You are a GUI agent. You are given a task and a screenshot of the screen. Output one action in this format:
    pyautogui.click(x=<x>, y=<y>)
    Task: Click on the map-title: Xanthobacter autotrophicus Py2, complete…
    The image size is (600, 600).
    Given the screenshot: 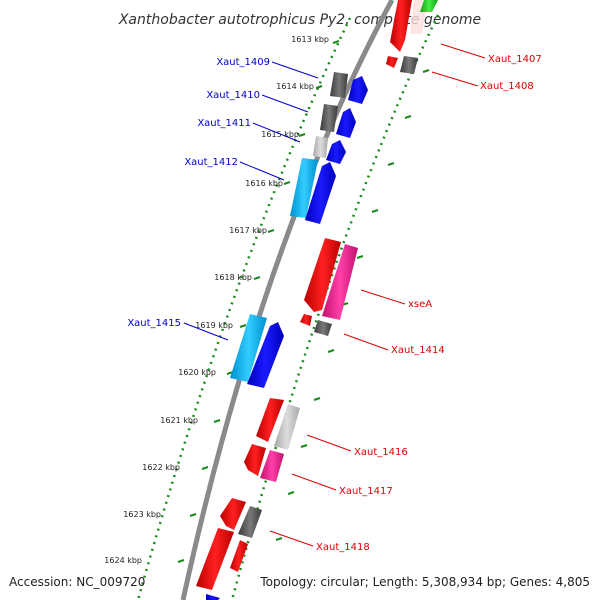 What is the action you would take?
    pyautogui.click(x=299, y=20)
    